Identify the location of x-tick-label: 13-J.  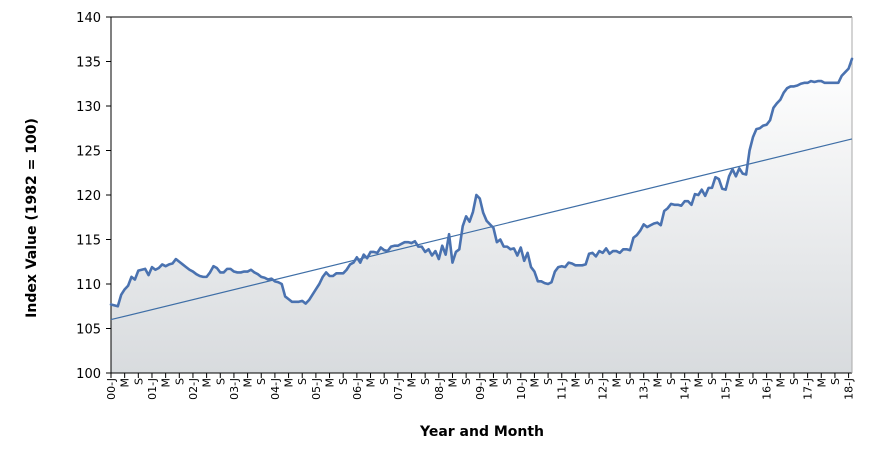
(644, 389).